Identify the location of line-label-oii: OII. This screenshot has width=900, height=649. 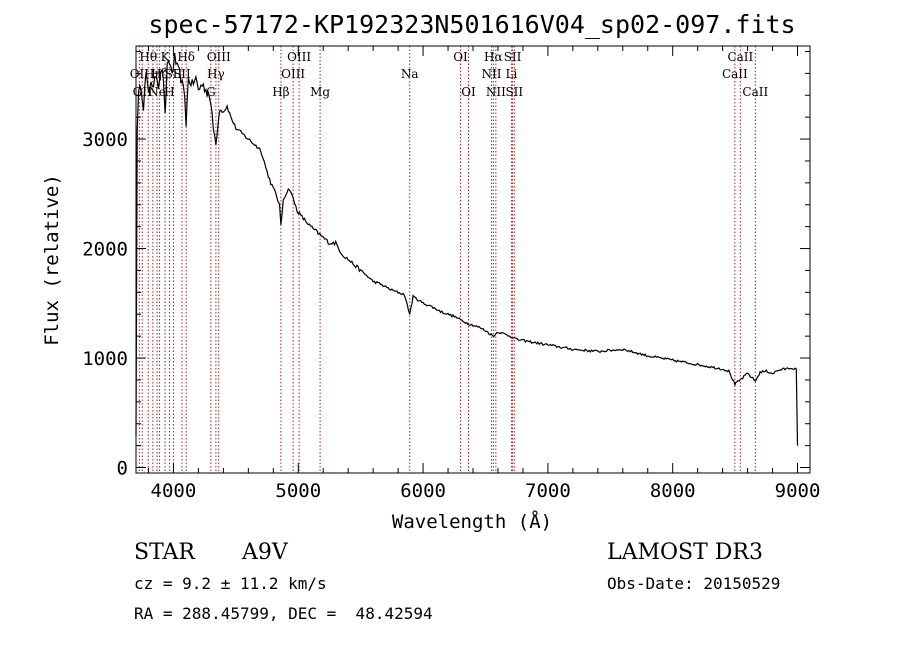
(140, 74).